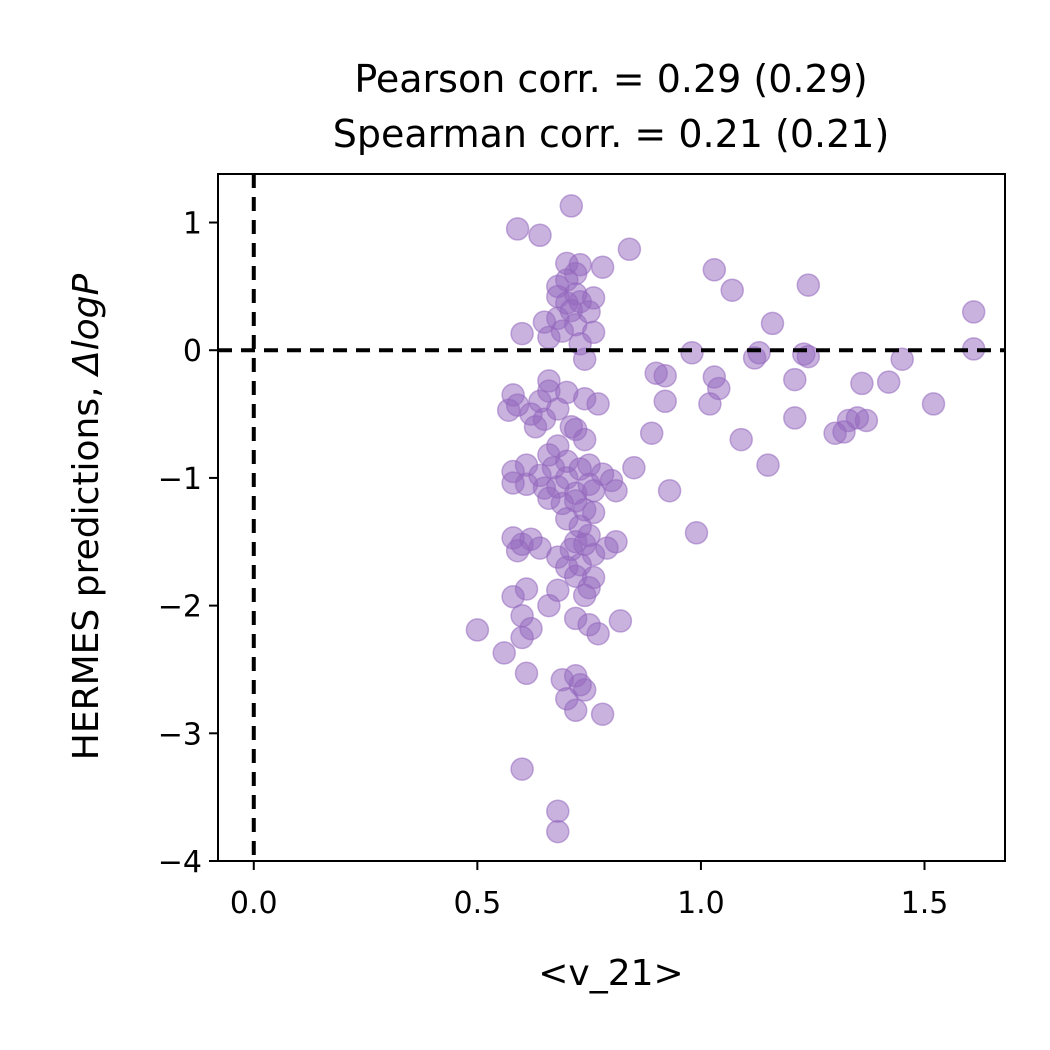 This screenshot has width=1050, height=1050. I want to click on x-tick-label: 0.0, so click(254, 903).